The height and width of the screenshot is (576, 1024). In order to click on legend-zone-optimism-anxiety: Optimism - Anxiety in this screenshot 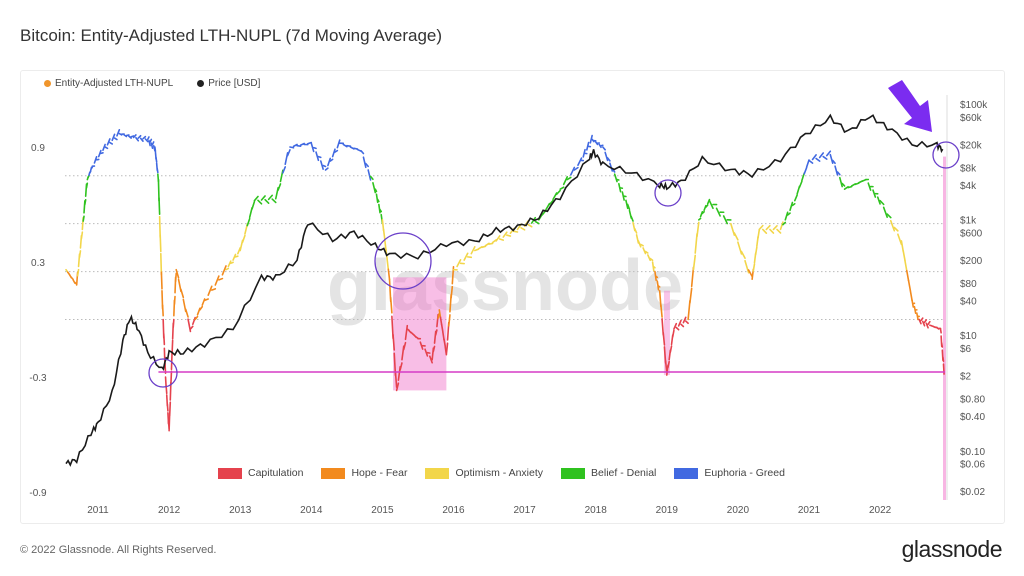, I will do `click(484, 473)`.